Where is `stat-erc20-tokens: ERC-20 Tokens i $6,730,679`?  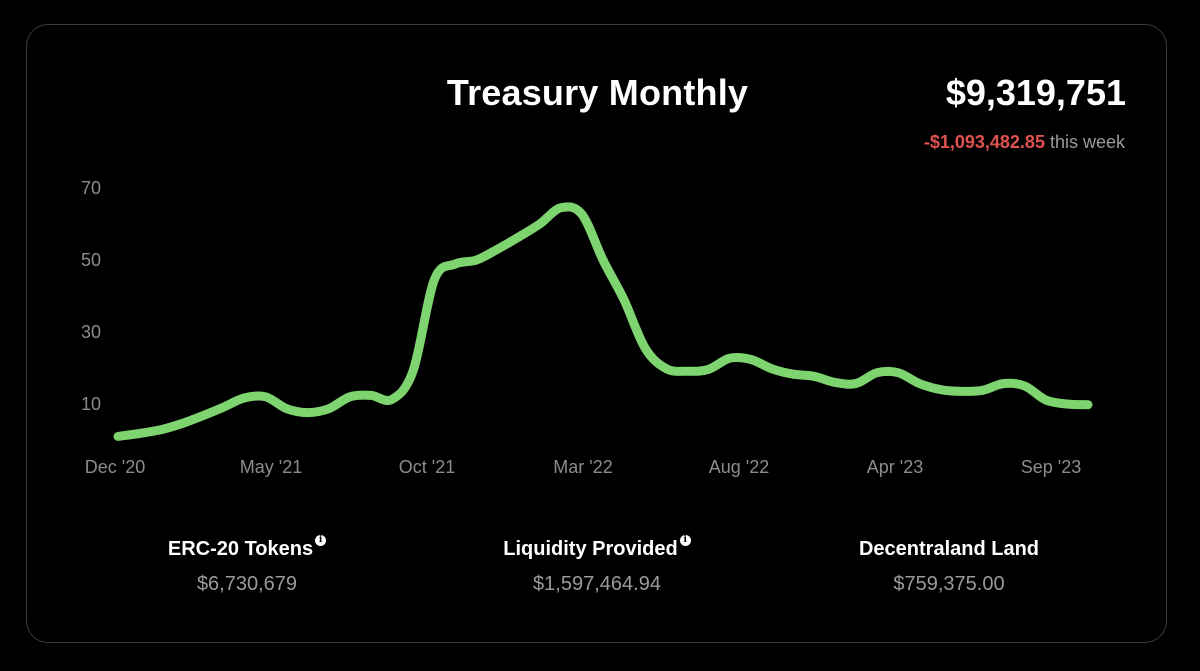
stat-erc20-tokens: ERC-20 Tokens i $6,730,679 is located at coordinates (247, 565).